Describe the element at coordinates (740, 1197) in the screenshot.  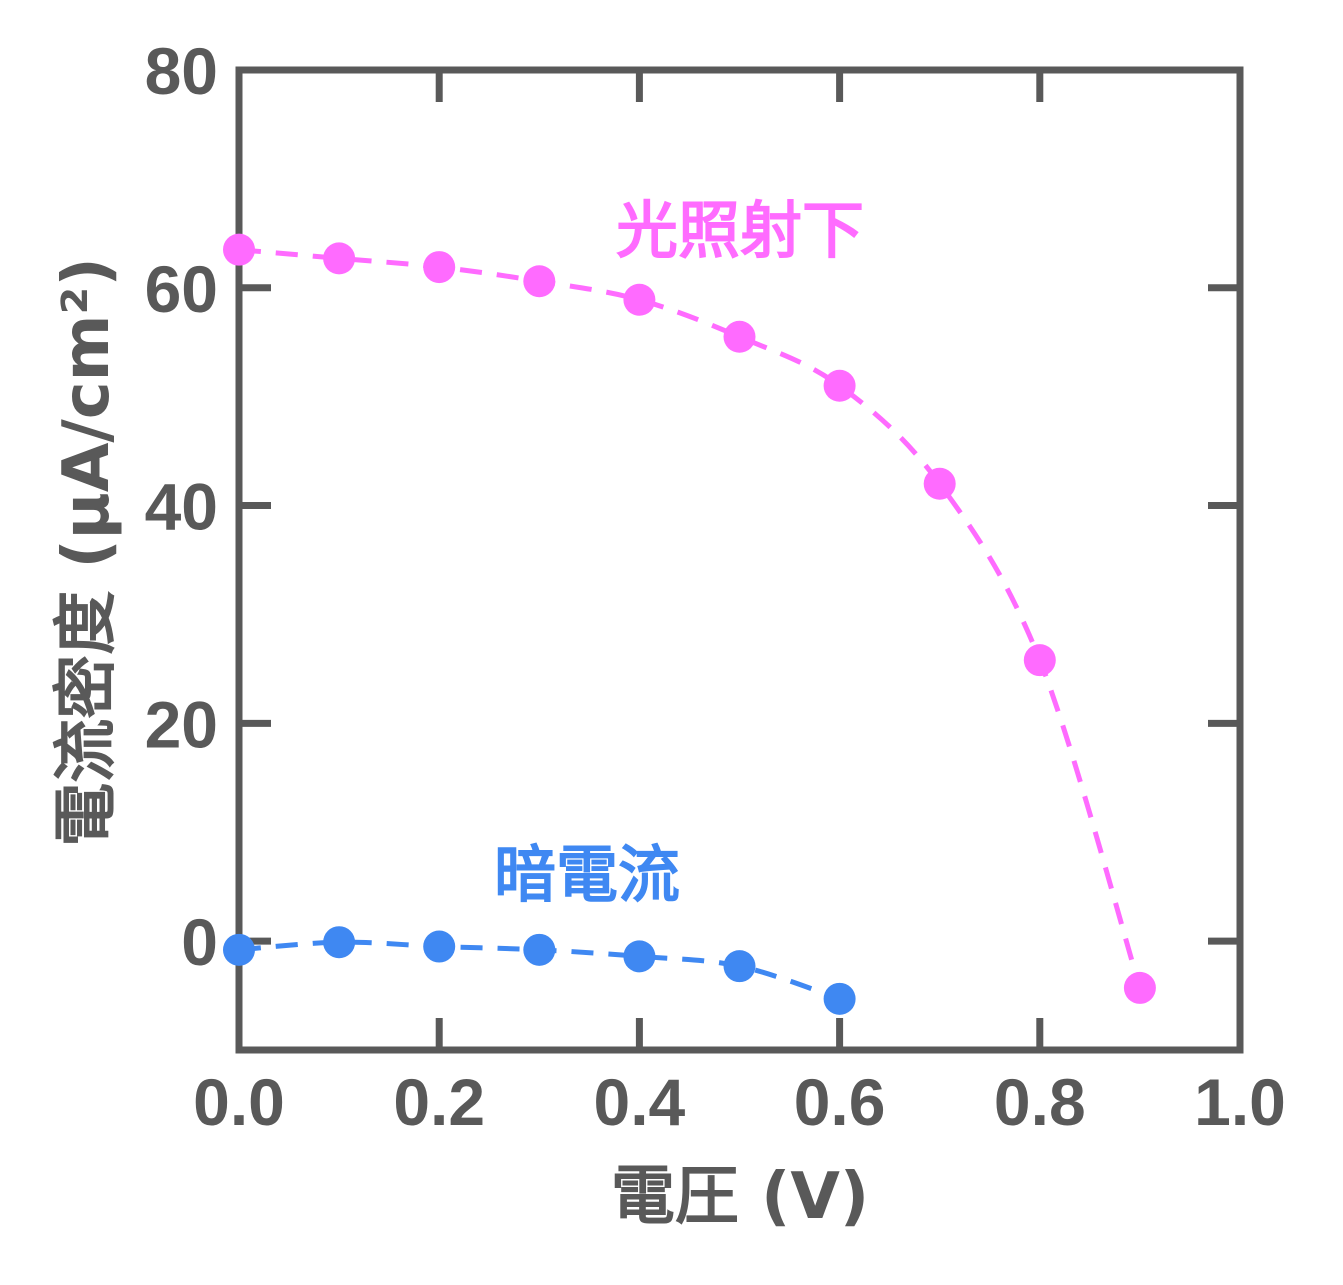
I see `x-axis-title: 電圧 (V)` at that location.